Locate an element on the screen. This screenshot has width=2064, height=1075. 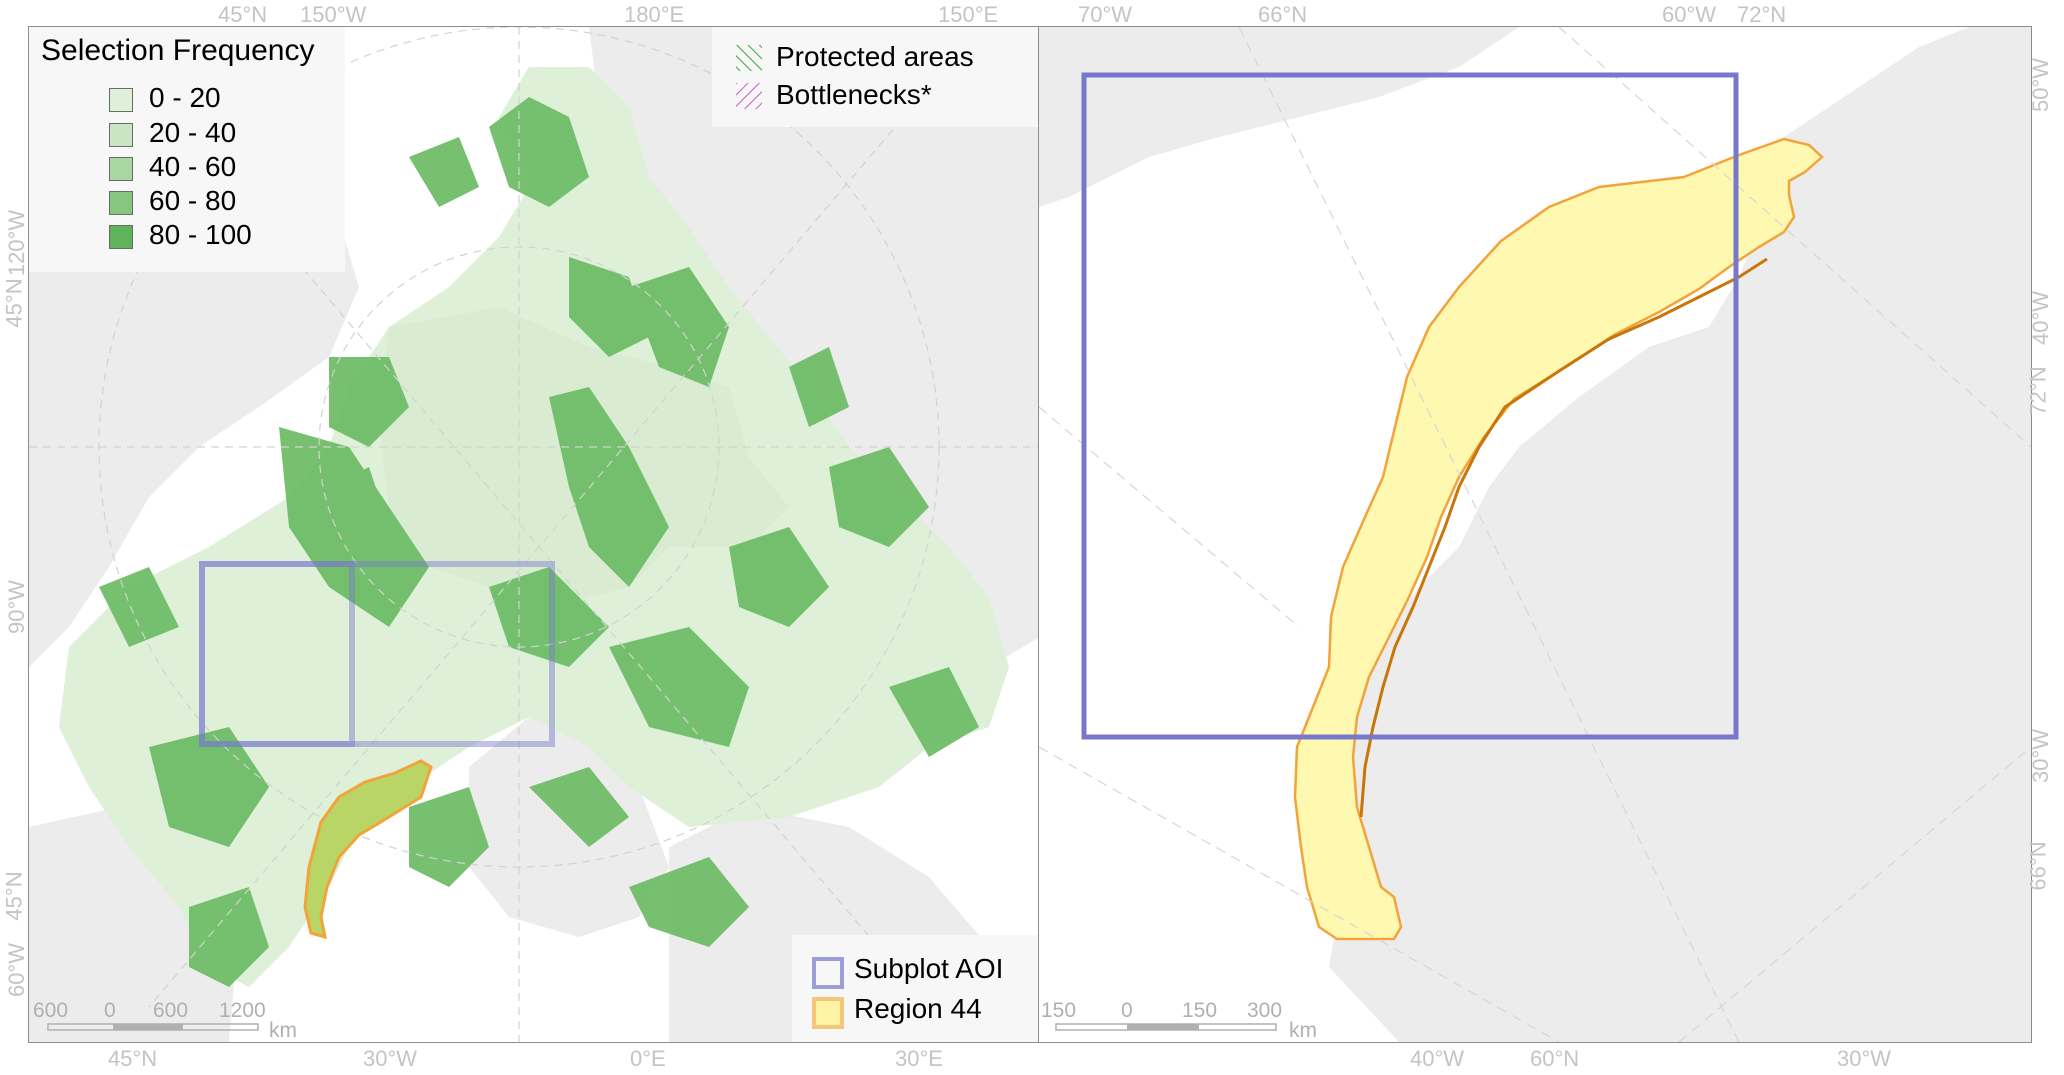
graticule-circle-inner is located at coordinates (519, 447).